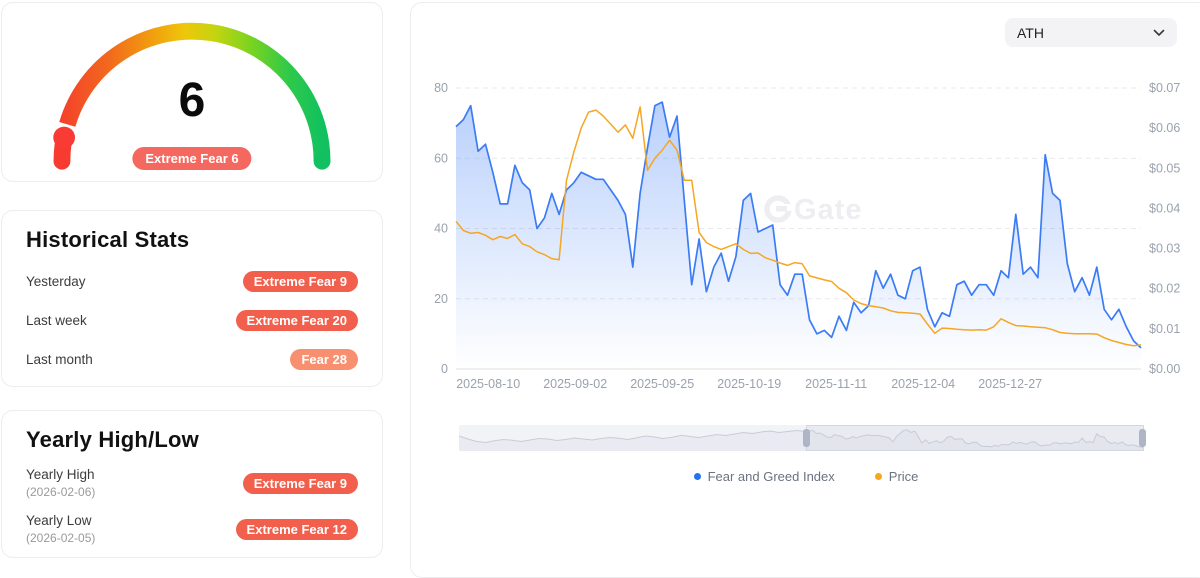 The height and width of the screenshot is (578, 1200). What do you see at coordinates (749, 384) in the screenshot?
I see `svg-text: 2025-10-19` at bounding box center [749, 384].